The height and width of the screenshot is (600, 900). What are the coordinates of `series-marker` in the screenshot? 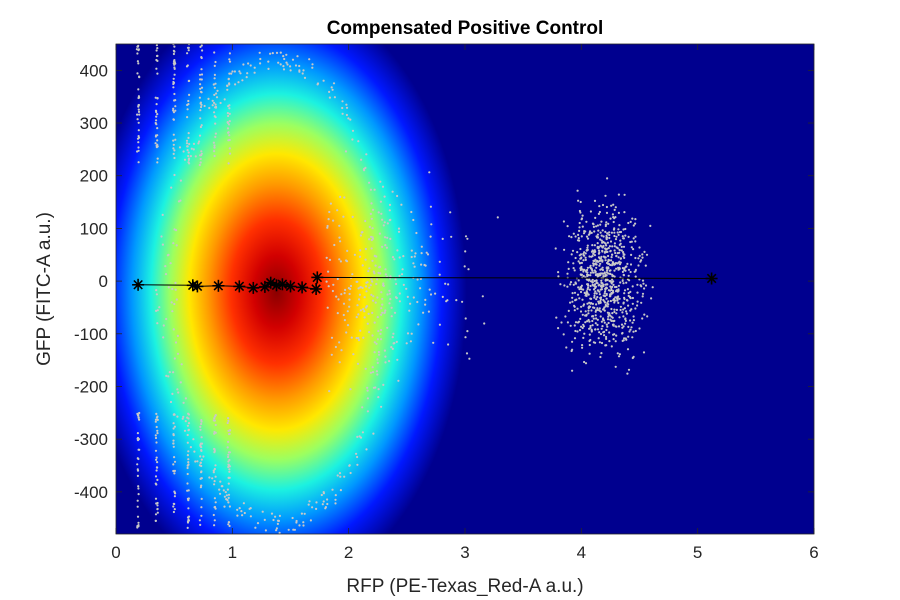 It's located at (317, 277).